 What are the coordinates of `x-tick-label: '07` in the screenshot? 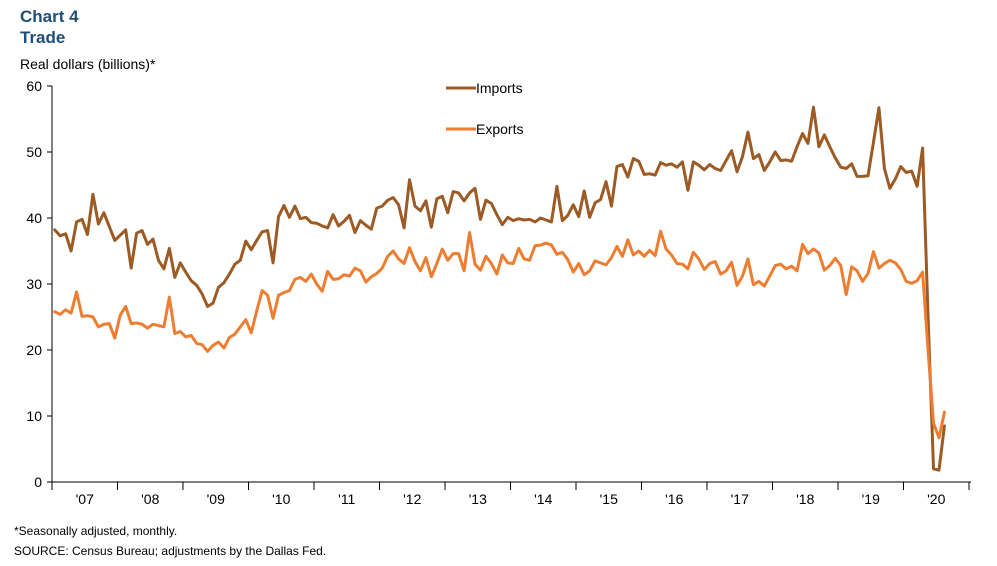 It's located at (85, 499).